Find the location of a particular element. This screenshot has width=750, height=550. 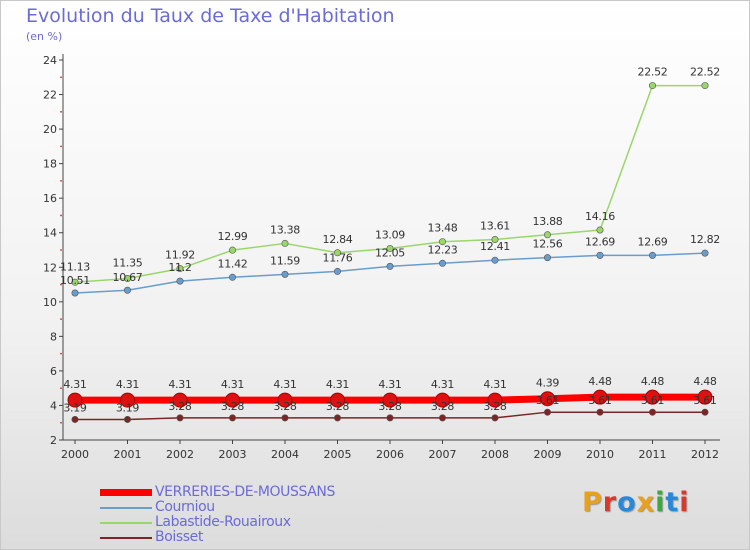

x-tick-label: 2008 is located at coordinates (495, 454).